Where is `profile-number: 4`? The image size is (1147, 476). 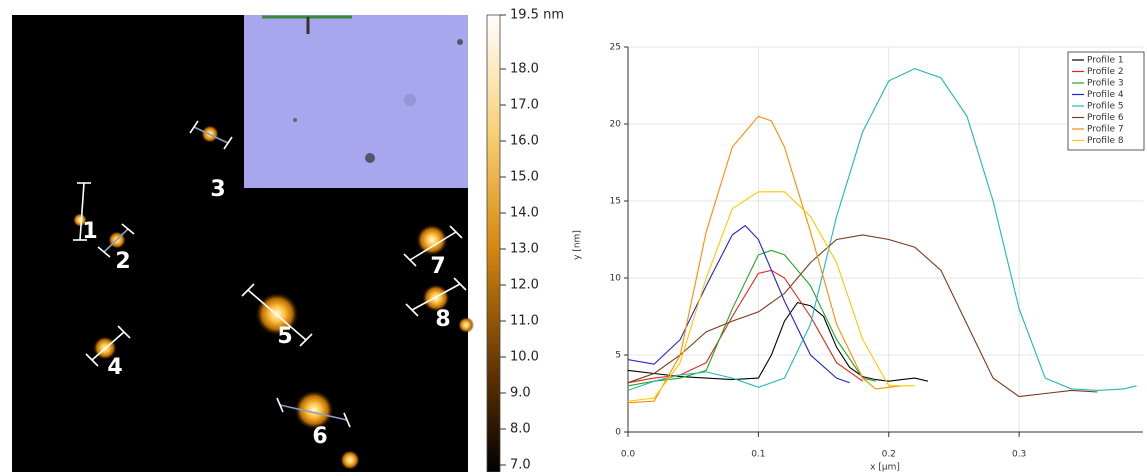 profile-number: 4 is located at coordinates (114, 367).